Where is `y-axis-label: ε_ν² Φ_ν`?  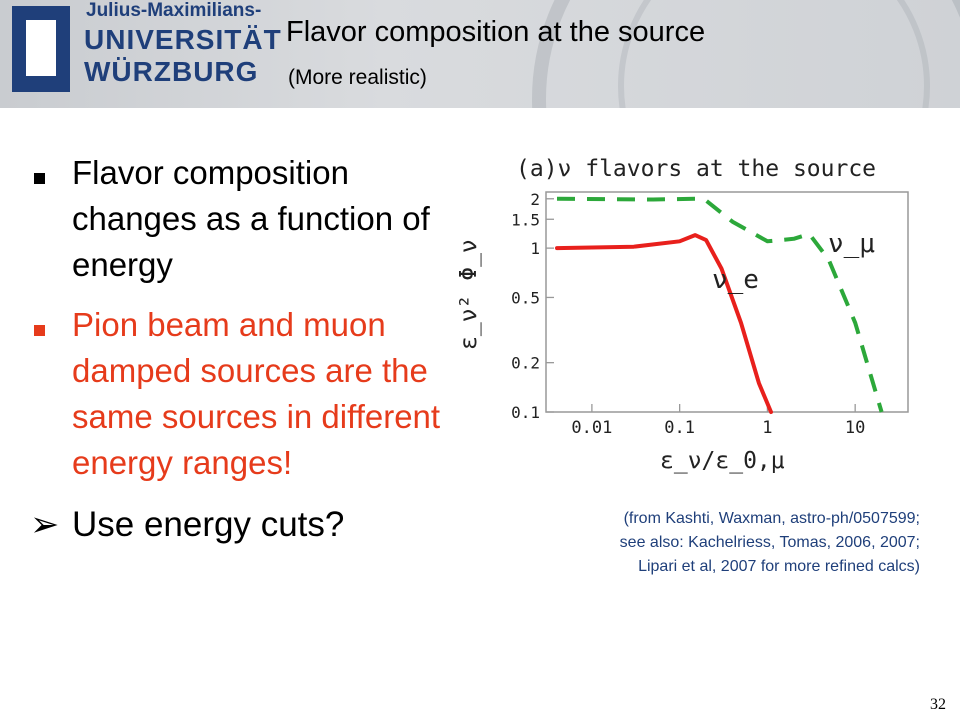 y-axis-label: ε_ν² Φ_ν is located at coordinates (469, 294).